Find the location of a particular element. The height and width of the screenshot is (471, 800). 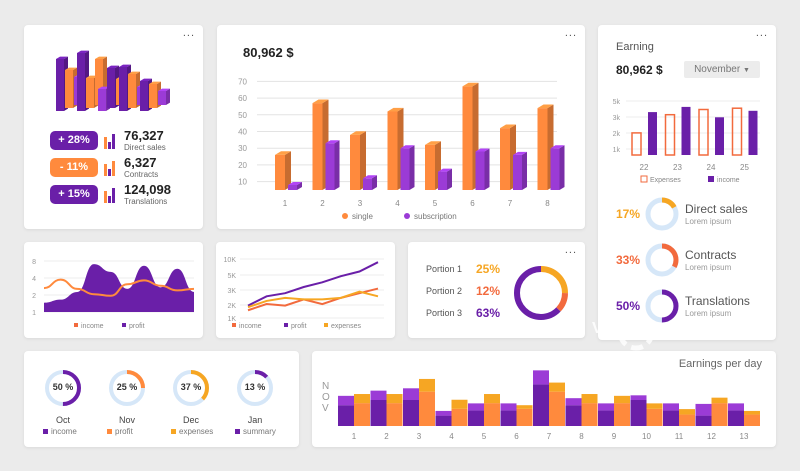

y-tick-label: 3k is located at coordinates (617, 118).